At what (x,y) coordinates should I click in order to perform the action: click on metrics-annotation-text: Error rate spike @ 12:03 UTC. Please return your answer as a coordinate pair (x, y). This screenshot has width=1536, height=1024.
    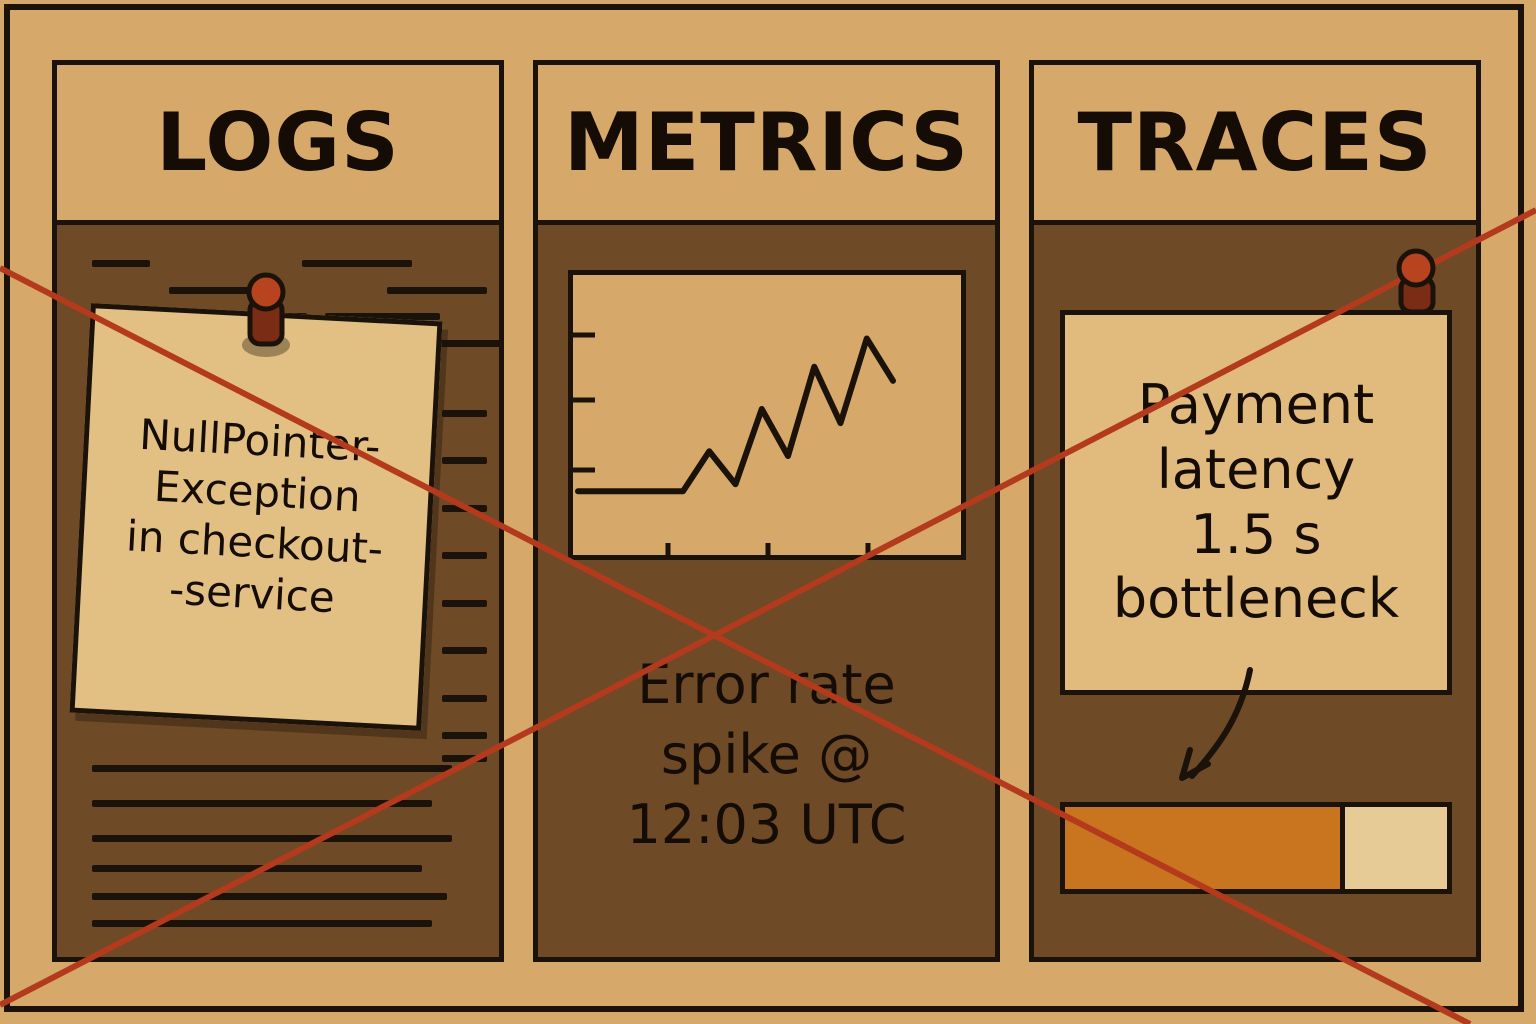
    Looking at the image, I should click on (766, 755).